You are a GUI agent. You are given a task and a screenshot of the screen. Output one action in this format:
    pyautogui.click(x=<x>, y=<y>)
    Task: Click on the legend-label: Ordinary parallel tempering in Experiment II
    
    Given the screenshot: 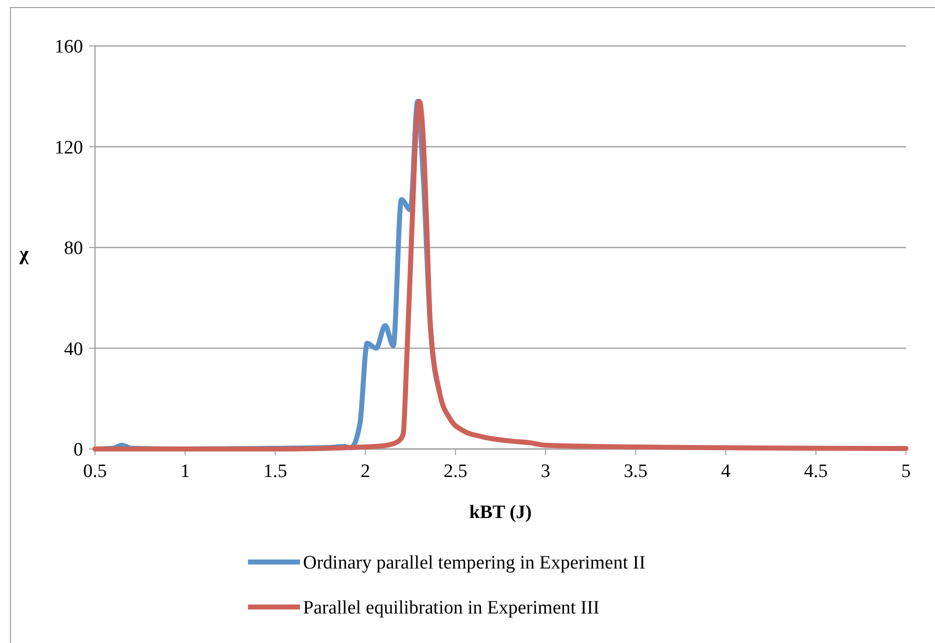 What is the action you would take?
    pyautogui.click(x=474, y=563)
    